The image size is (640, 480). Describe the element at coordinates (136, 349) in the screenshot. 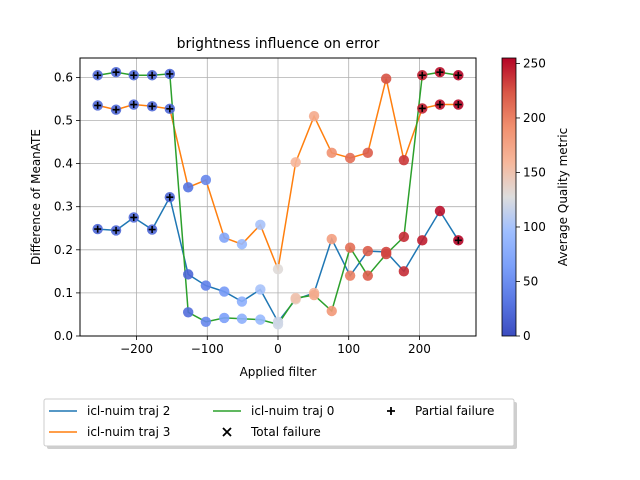

I see `x-tick-label: −200` at that location.